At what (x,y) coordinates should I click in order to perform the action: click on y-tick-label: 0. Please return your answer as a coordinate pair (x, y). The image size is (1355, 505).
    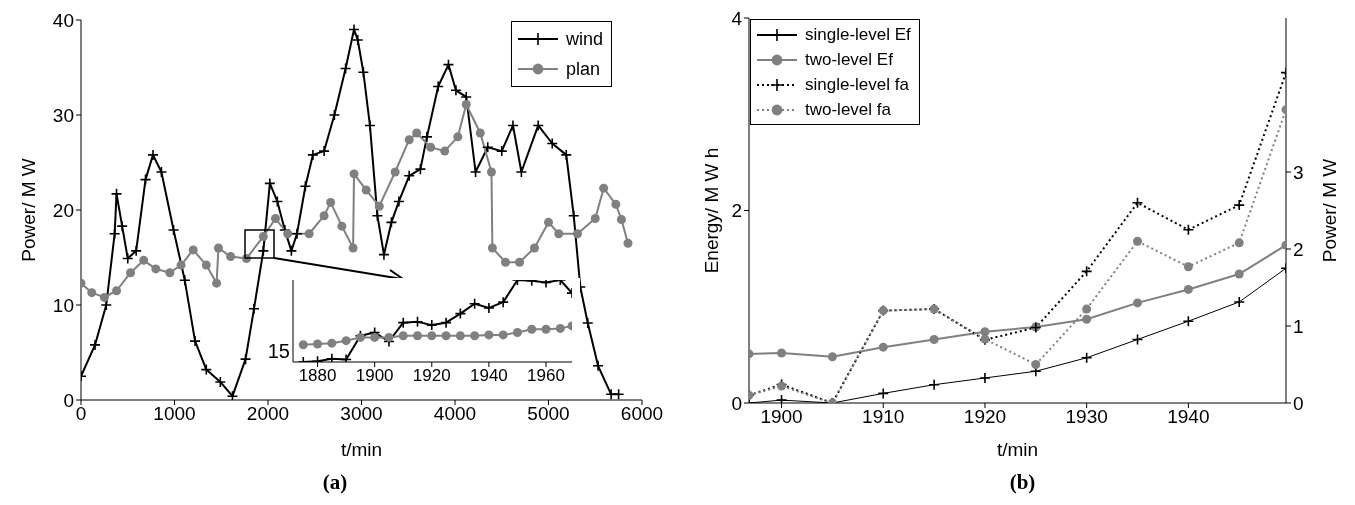
    Looking at the image, I should click on (68, 400).